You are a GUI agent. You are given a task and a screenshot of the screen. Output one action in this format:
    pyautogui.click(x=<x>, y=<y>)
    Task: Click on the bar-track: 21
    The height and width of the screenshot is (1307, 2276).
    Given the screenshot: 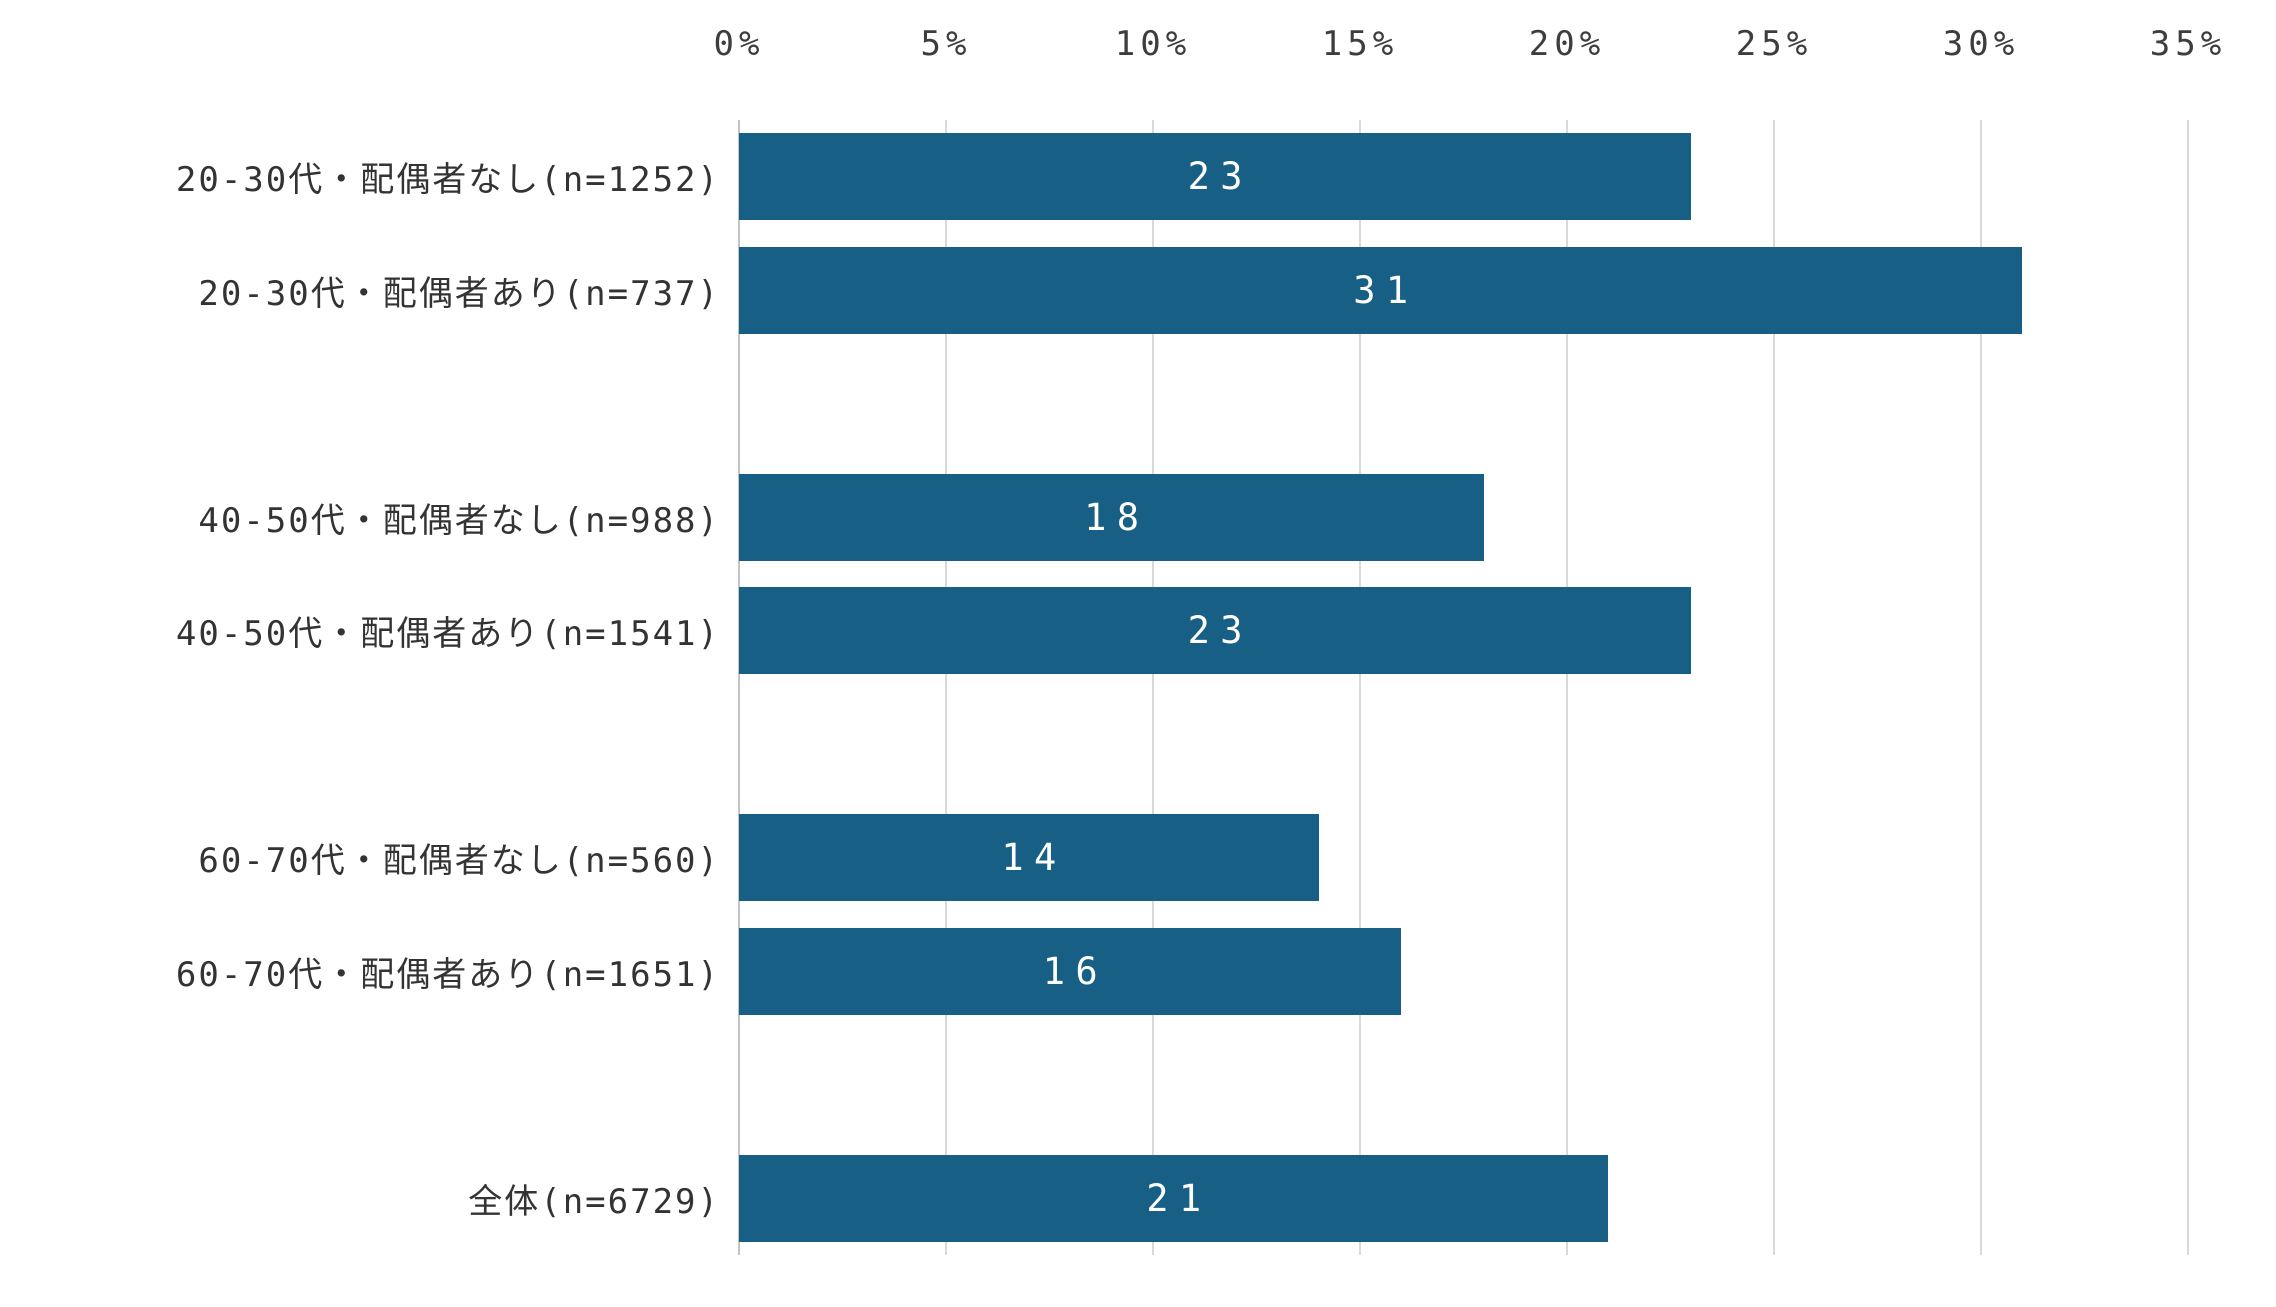 What is the action you would take?
    pyautogui.click(x=1463, y=1199)
    